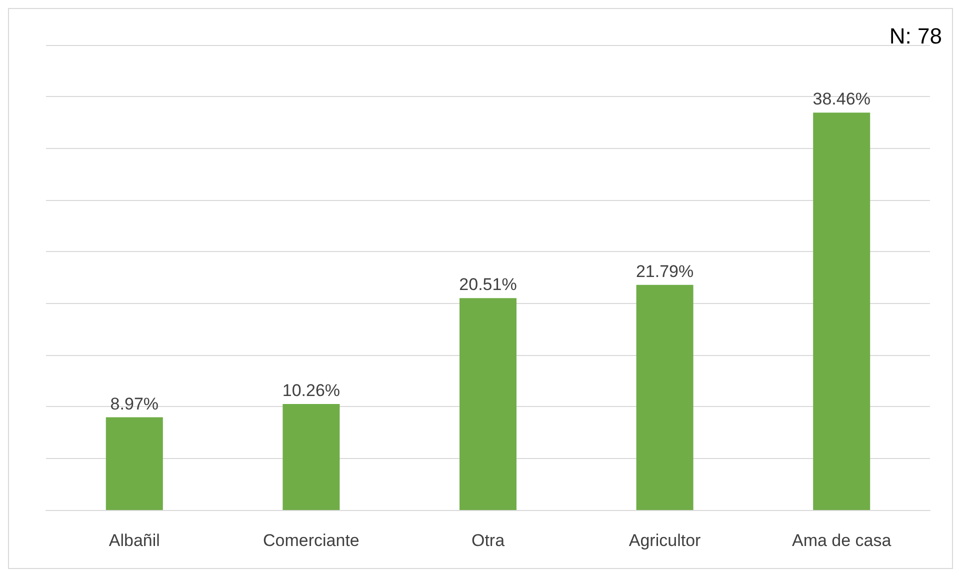 The height and width of the screenshot is (577, 961). What do you see at coordinates (665, 540) in the screenshot?
I see `x-tick-label: Agricultor` at bounding box center [665, 540].